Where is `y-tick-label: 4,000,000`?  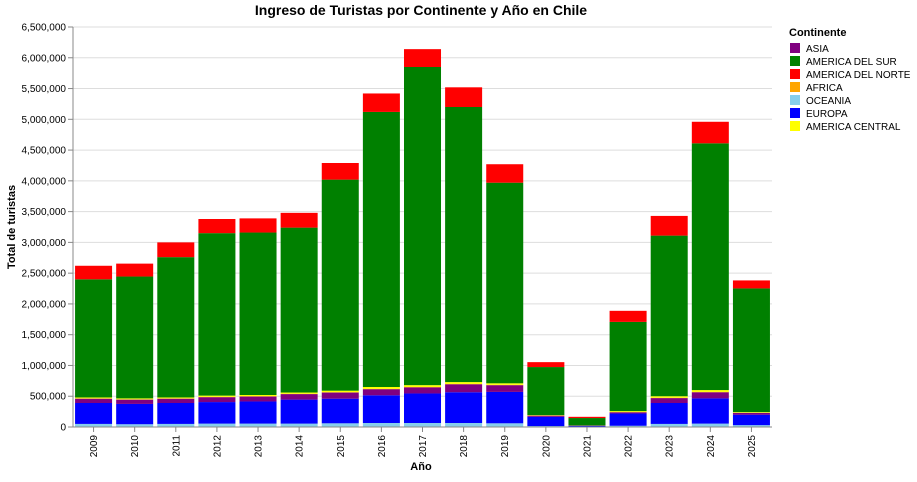
y-tick-label: 4,000,000 is located at coordinates (44, 181).